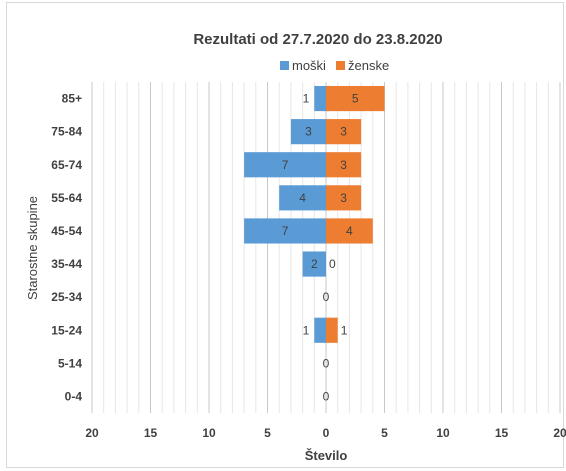 The width and height of the screenshot is (566, 471). What do you see at coordinates (70, 363) in the screenshot?
I see `category-label: 5-14` at bounding box center [70, 363].